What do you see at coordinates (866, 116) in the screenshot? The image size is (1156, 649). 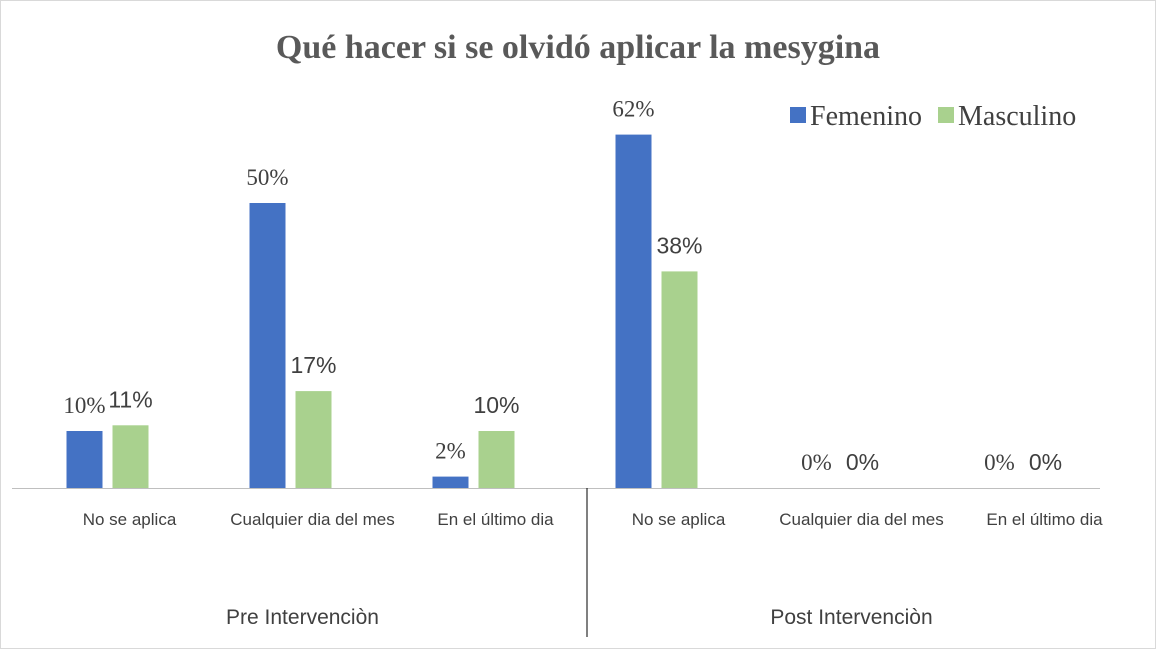 I see `legend-label: Femenino` at bounding box center [866, 116].